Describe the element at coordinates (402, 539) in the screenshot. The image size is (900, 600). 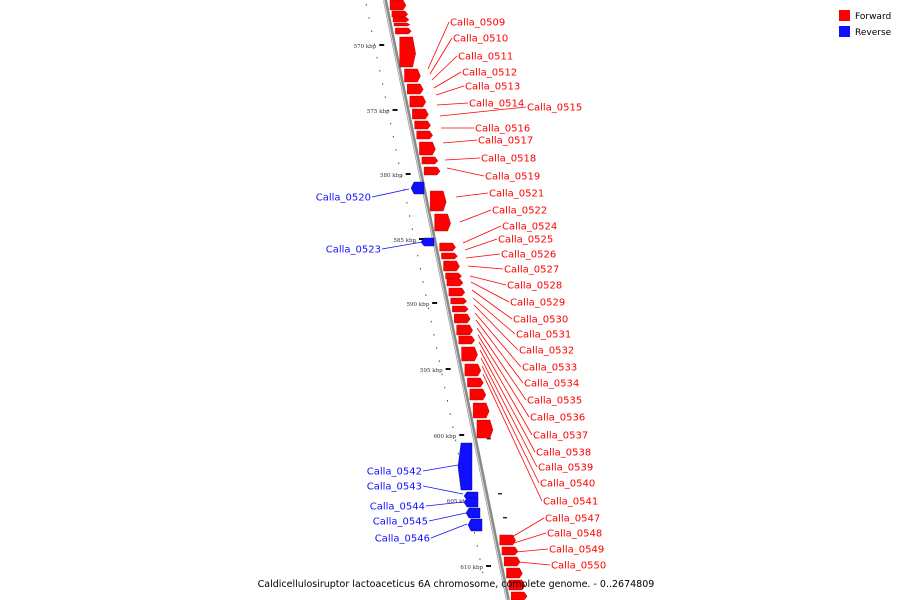
I see `reverse-gene-label: Calla_0546` at that location.